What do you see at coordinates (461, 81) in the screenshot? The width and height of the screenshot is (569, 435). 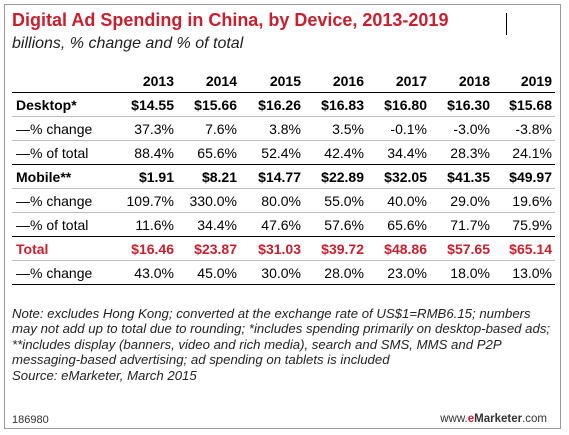 I see `column-header: 2018` at bounding box center [461, 81].